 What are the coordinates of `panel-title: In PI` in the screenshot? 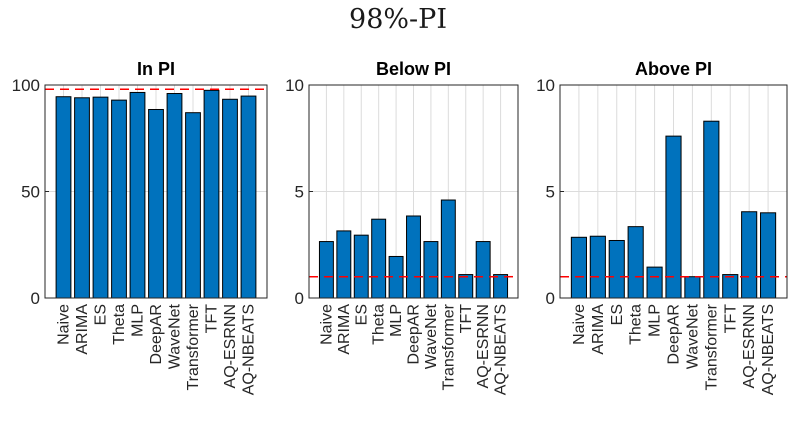 It's located at (156, 69).